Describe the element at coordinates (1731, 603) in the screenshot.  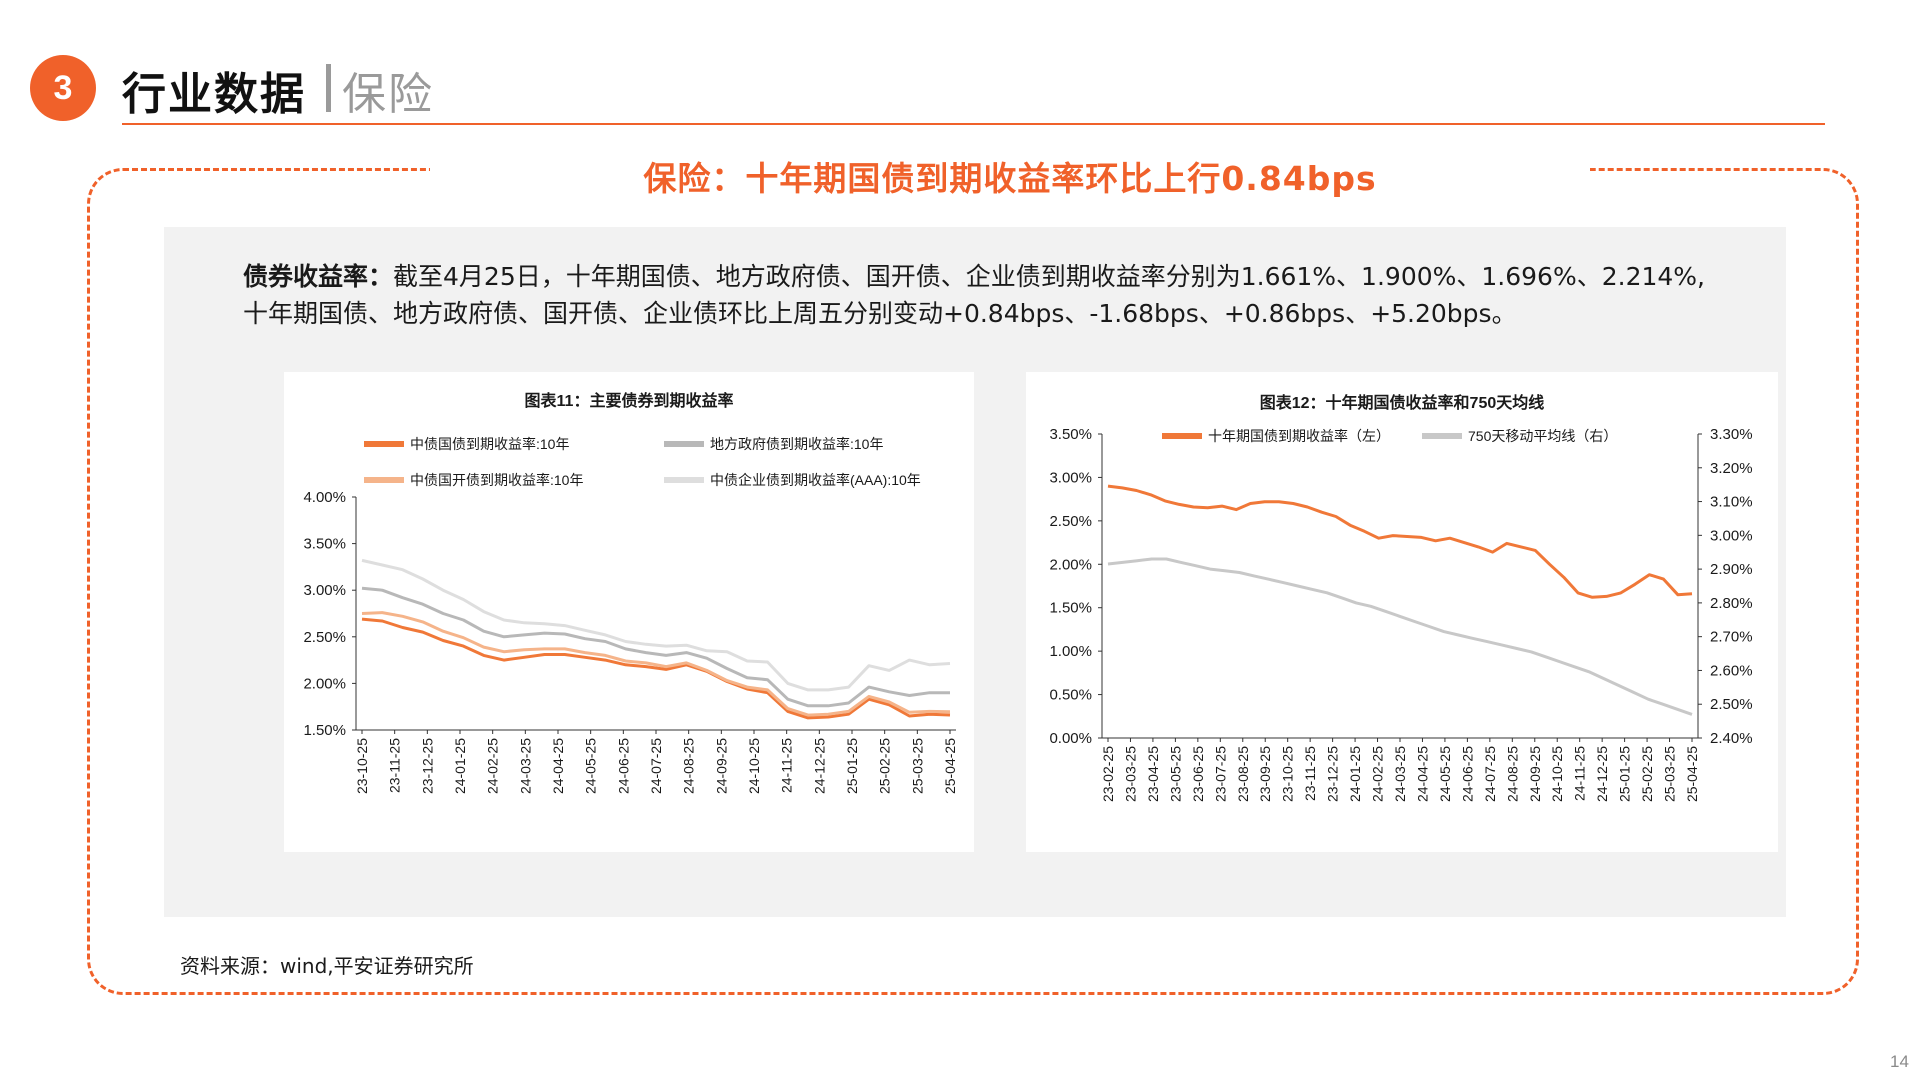
I see `y-right-tick-label: 2.80%` at that location.